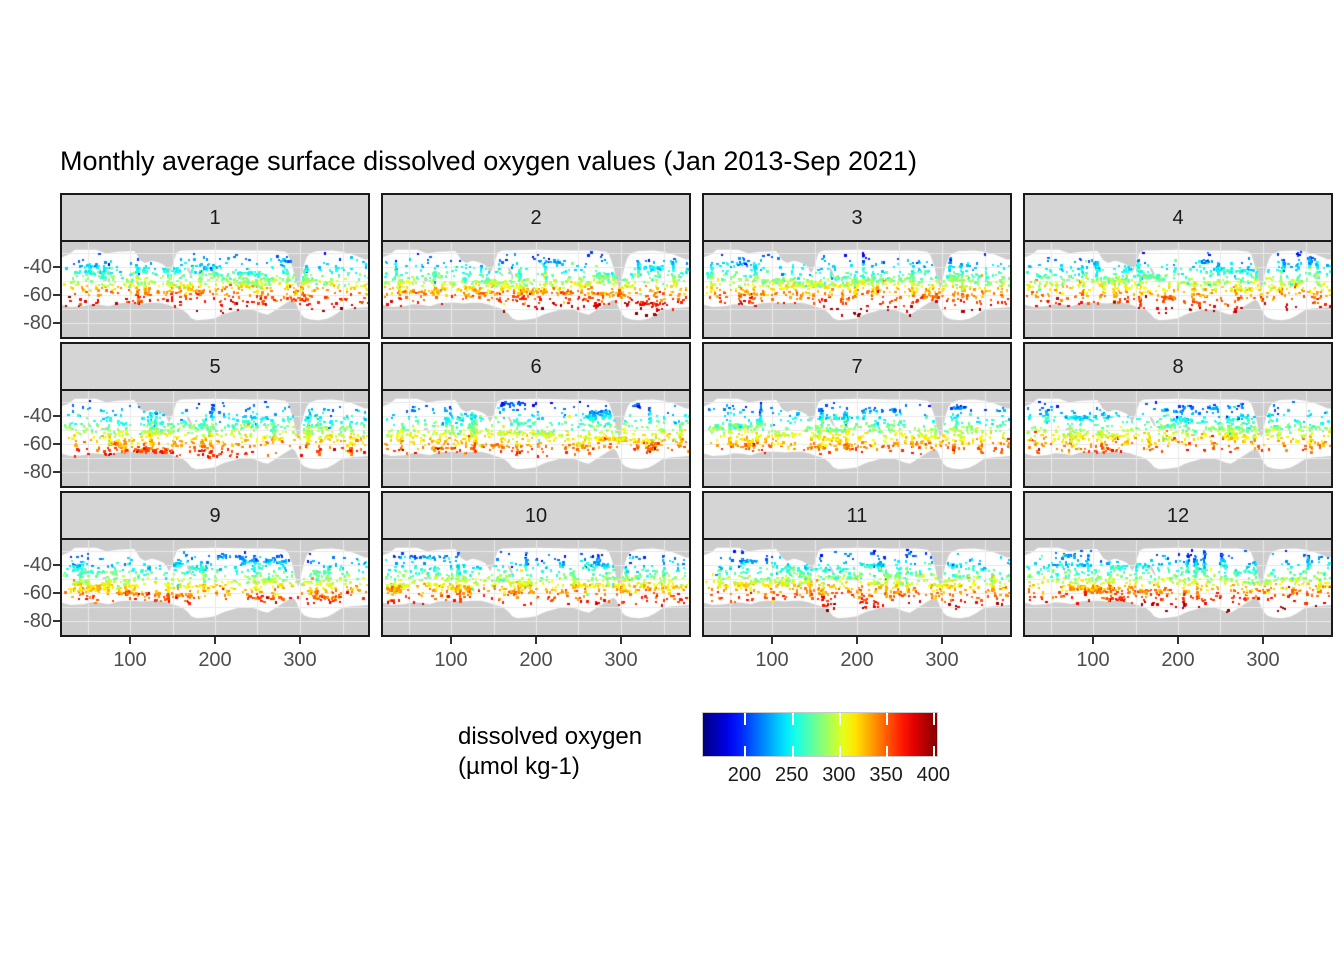  I want to click on legend-title: dissolved oxygen (µmol kg-1), so click(550, 752).